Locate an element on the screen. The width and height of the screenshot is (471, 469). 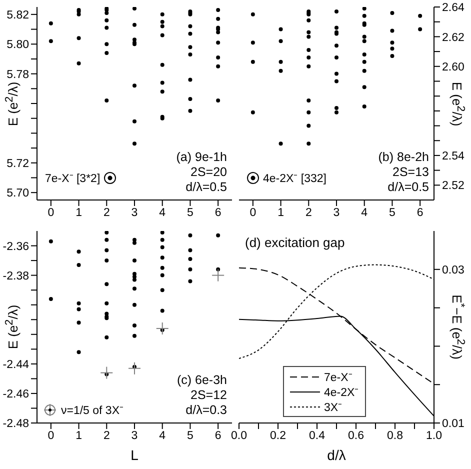
annotation: 7e-X⁻ [3*2] is located at coordinates (72, 178).